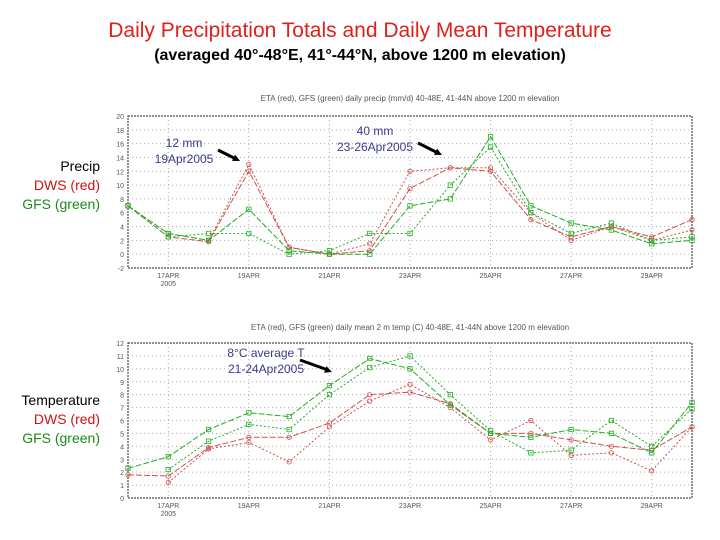 This screenshot has height=540, width=720. I want to click on y-tick-label: 8, so click(122, 200).